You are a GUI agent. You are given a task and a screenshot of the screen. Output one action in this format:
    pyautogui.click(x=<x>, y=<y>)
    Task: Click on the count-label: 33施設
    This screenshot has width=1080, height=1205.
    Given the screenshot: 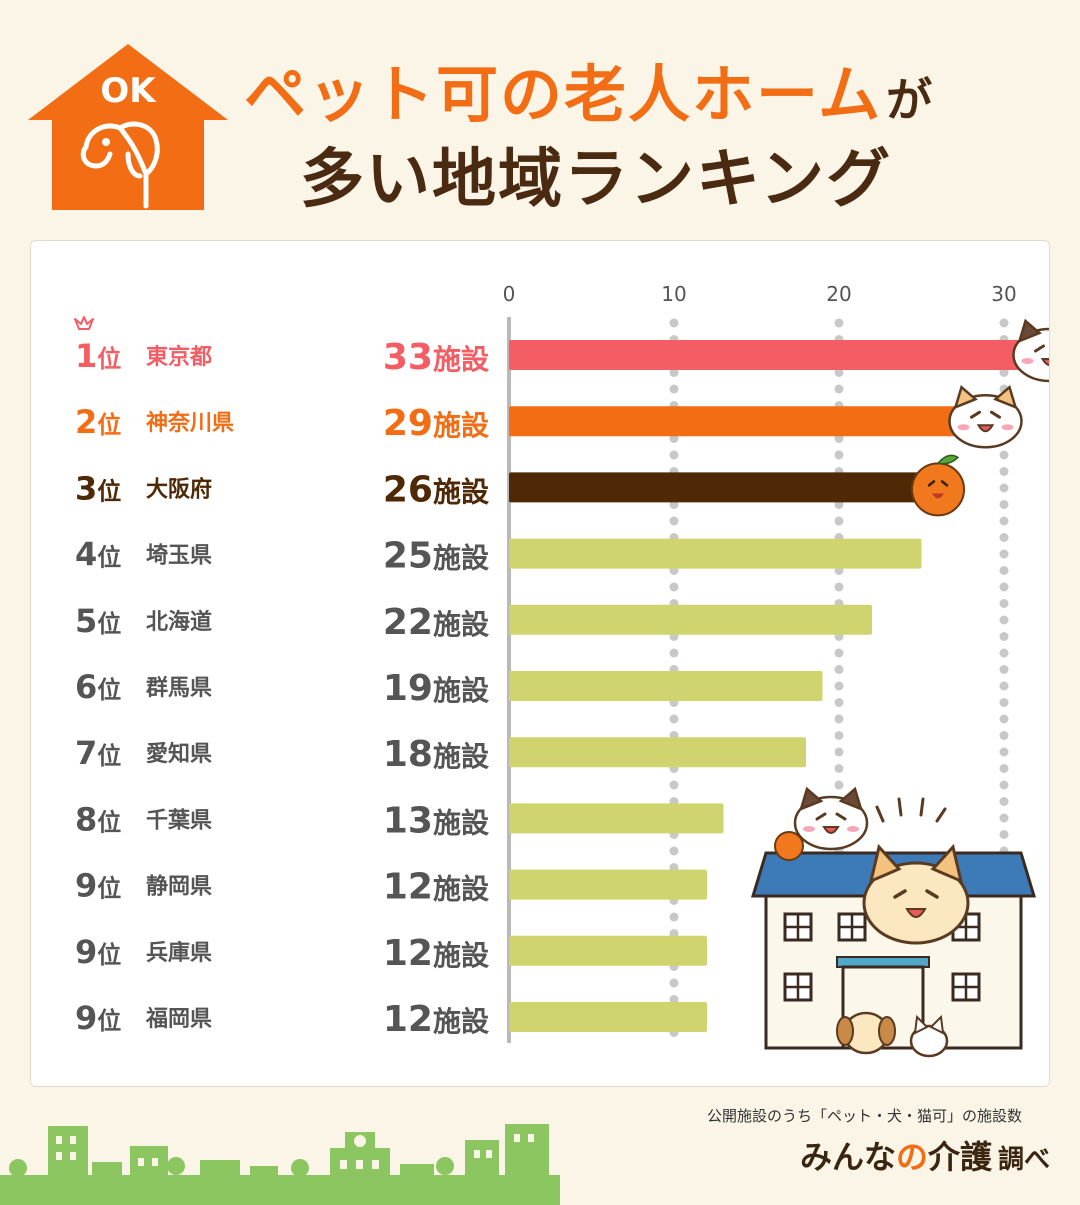 What is the action you would take?
    pyautogui.click(x=436, y=357)
    